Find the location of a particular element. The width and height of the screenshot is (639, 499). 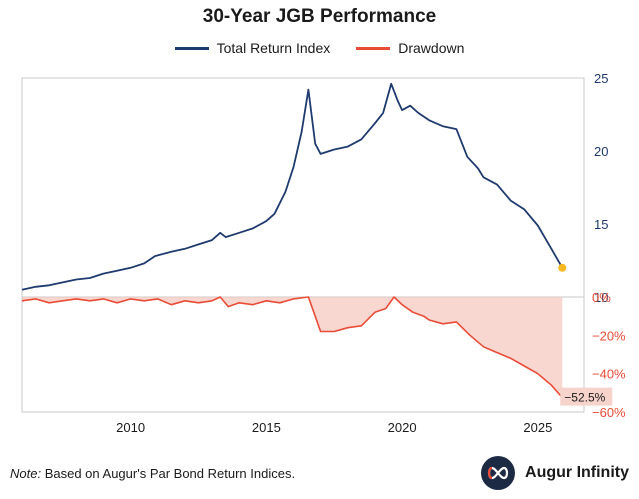

y-tick-label-bottom-0: 0% is located at coordinates (601, 297).